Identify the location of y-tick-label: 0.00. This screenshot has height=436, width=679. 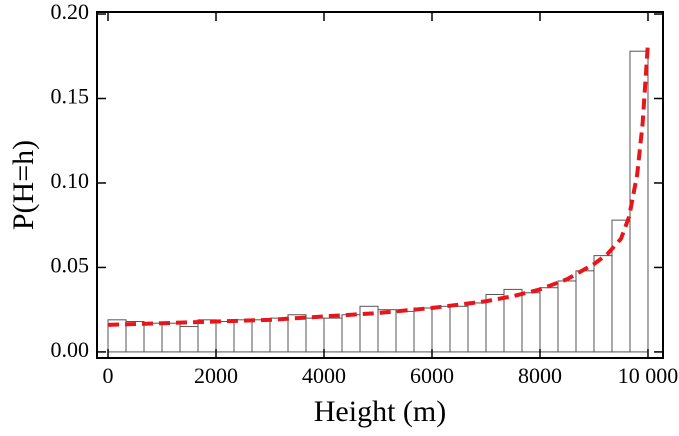
(70, 349).